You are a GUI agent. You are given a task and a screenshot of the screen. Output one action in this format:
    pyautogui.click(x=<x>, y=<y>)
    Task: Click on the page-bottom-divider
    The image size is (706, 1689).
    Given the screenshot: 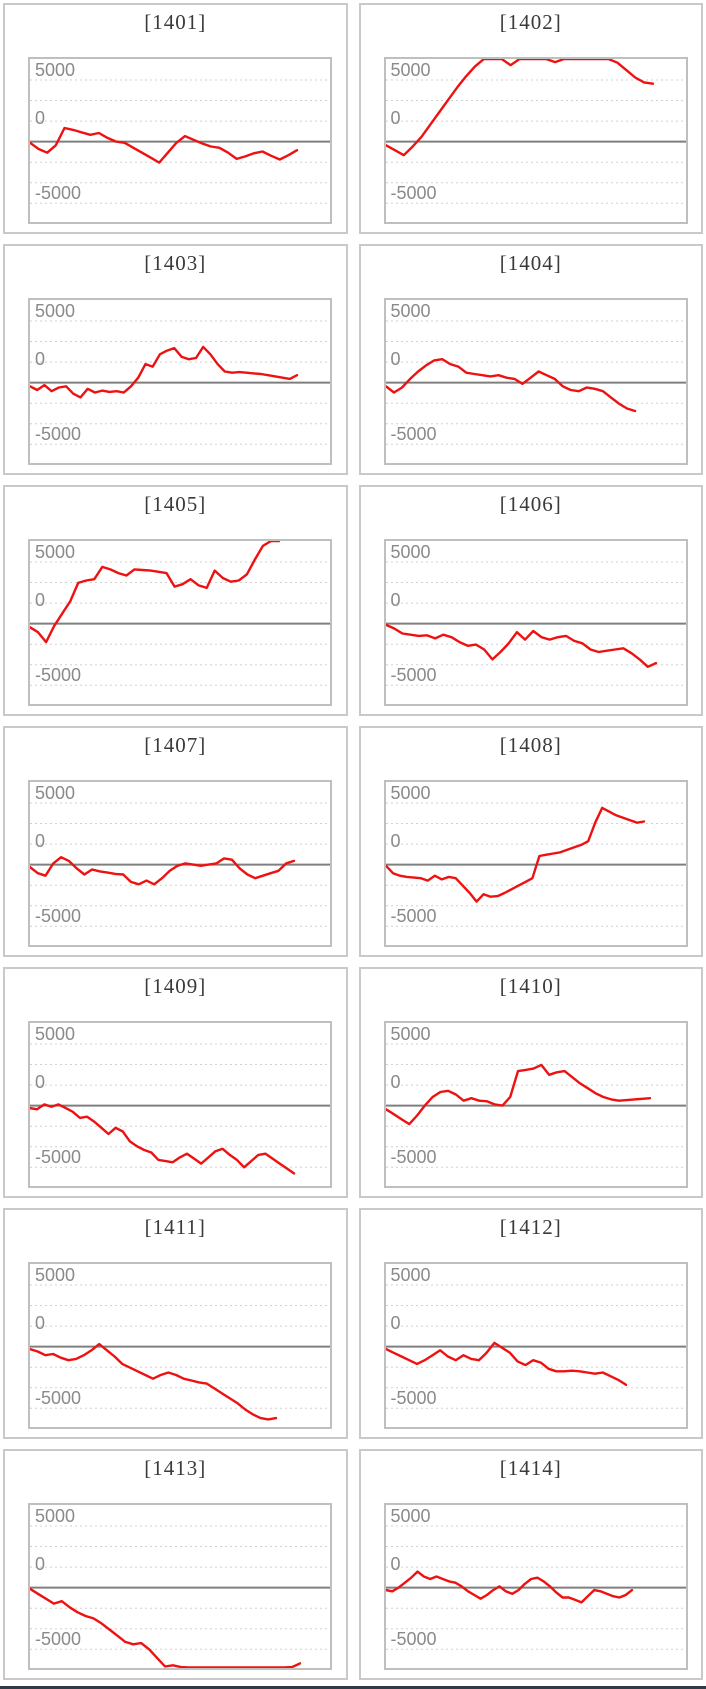 What is the action you would take?
    pyautogui.click(x=353, y=1687)
    